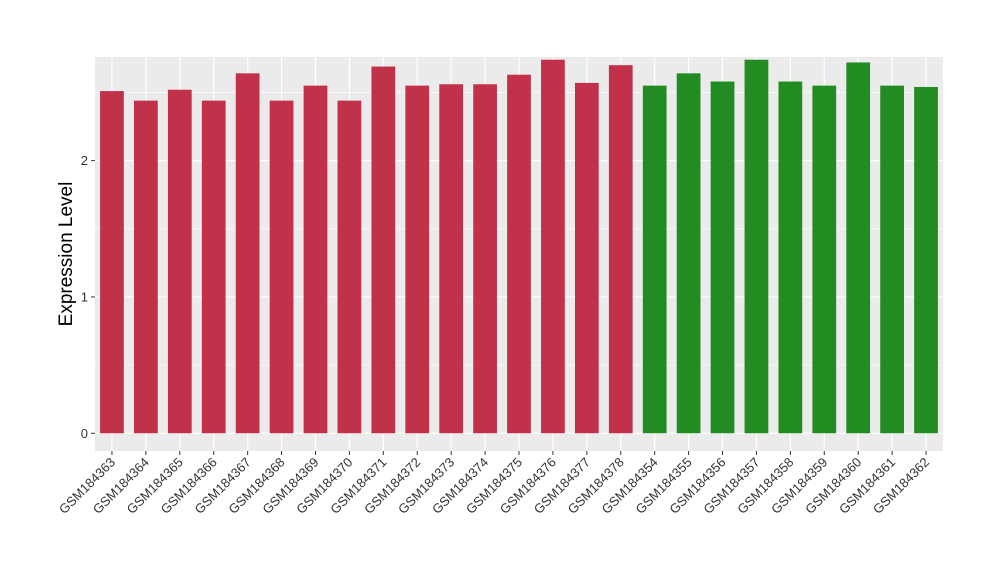  What do you see at coordinates (553, 246) in the screenshot?
I see `bar-GSM184376` at bounding box center [553, 246].